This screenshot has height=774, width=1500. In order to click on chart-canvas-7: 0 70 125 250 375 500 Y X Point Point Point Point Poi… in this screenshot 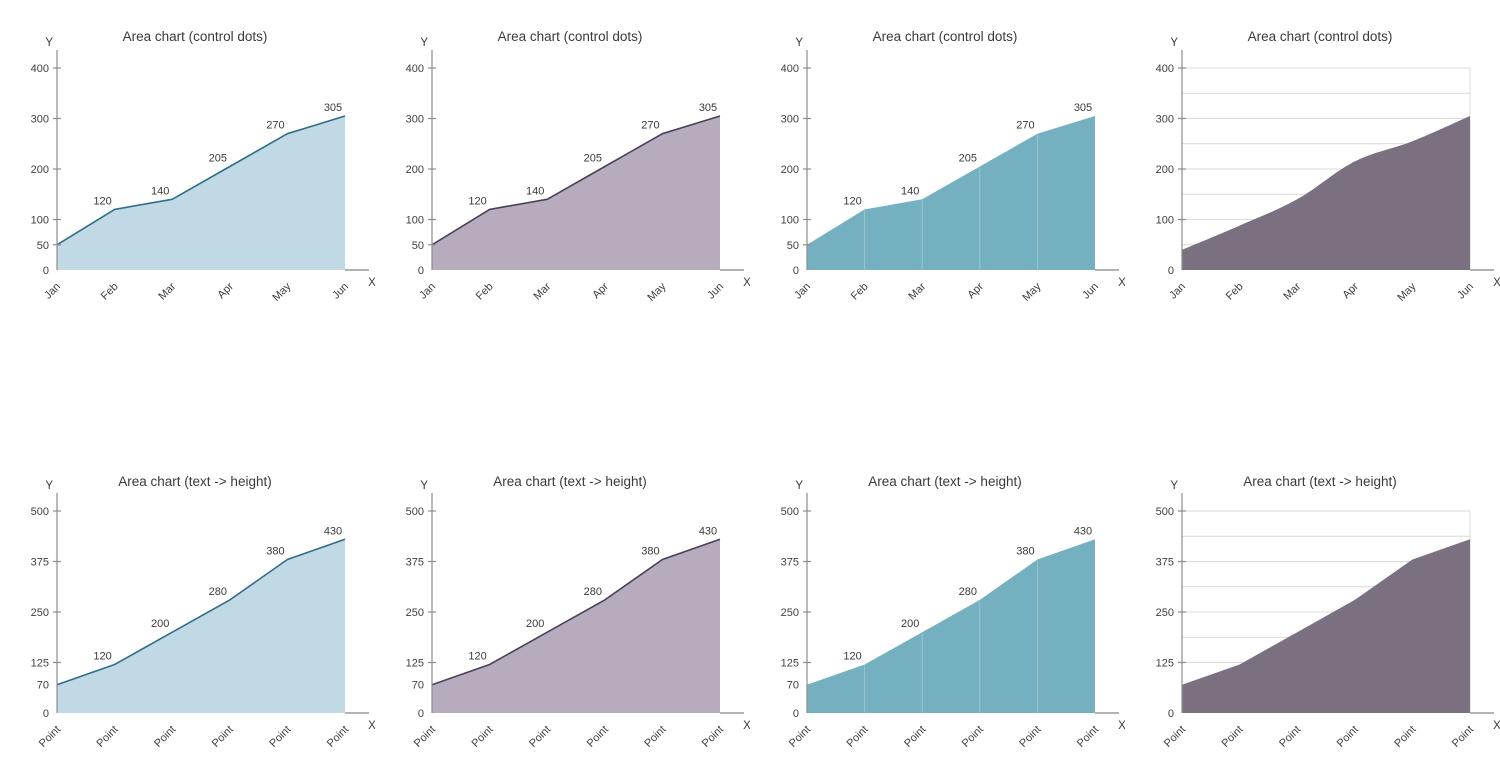, I will do `click(954, 612)`.